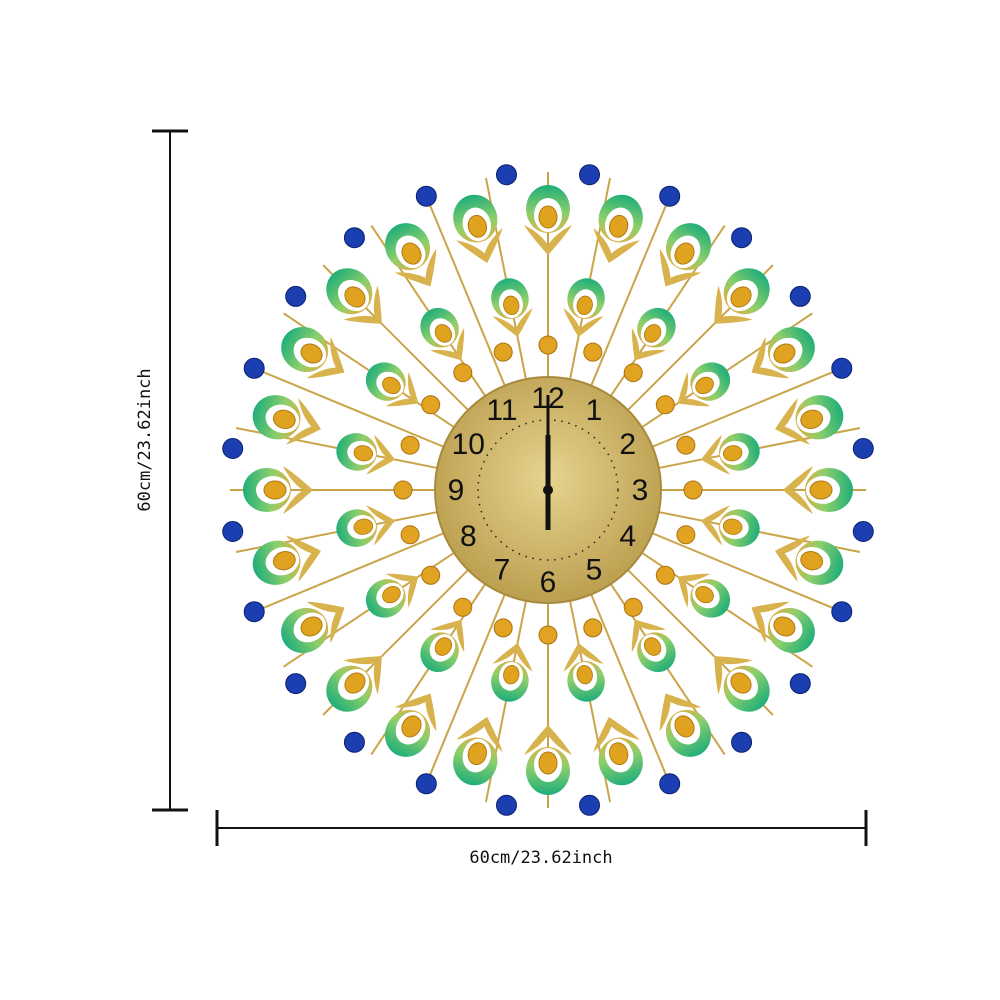 The image size is (1000, 1000). Describe the element at coordinates (468, 536) in the screenshot. I see `clock-numeral: 8` at that location.